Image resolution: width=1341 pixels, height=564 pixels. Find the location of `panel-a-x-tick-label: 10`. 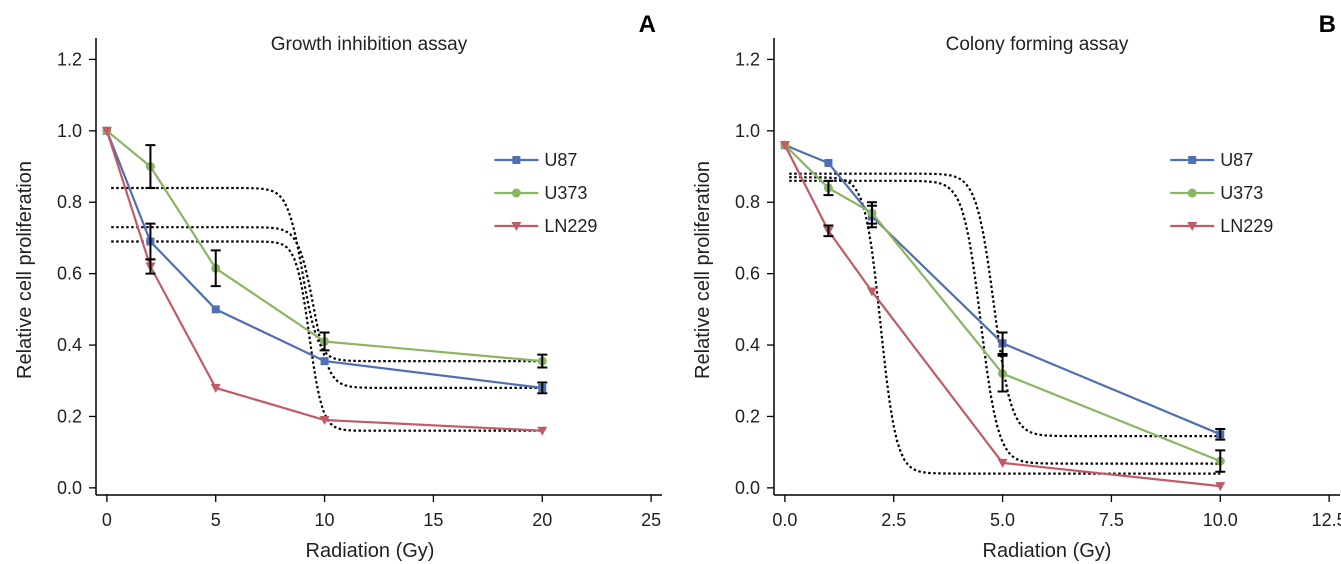

panel-a-x-tick-label: 10 is located at coordinates (325, 520).